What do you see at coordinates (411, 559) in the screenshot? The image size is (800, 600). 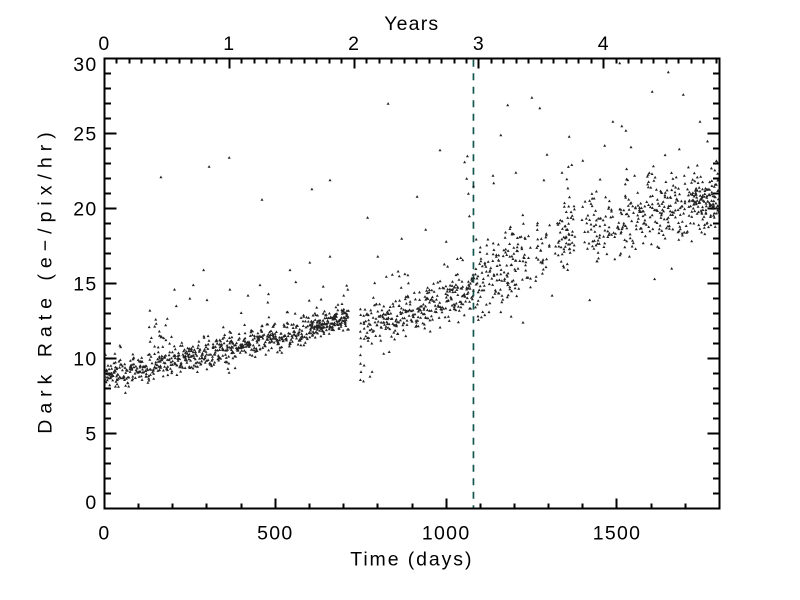 I see `svg-text: Time (days)` at bounding box center [411, 559].